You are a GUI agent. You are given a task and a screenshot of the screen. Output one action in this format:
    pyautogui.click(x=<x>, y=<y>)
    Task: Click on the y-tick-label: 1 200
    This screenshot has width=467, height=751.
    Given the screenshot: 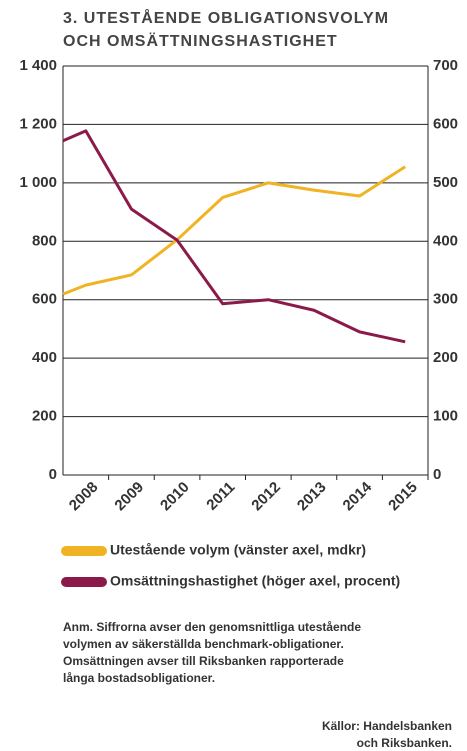 What is the action you would take?
    pyautogui.click(x=38, y=123)
    